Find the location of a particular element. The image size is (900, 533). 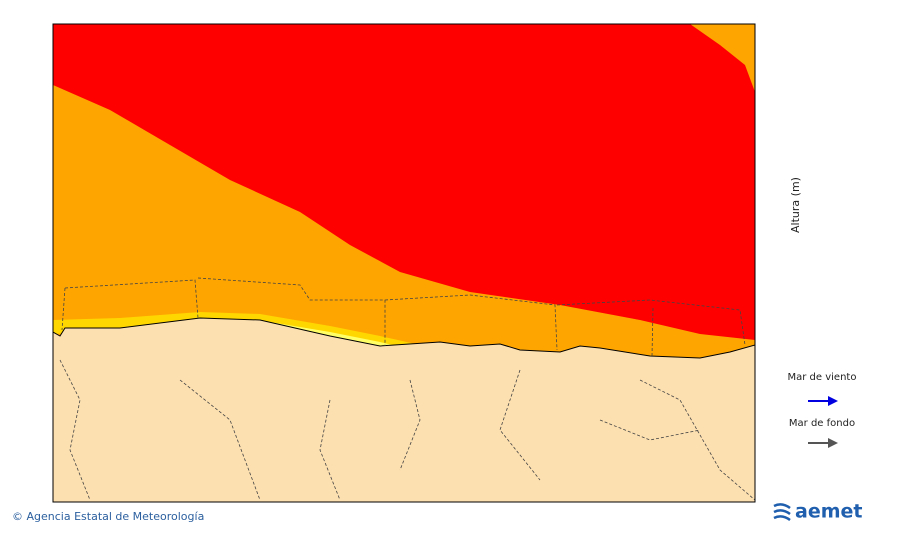

credit: © Agencia Estatal de Meteorología is located at coordinates (108, 516).